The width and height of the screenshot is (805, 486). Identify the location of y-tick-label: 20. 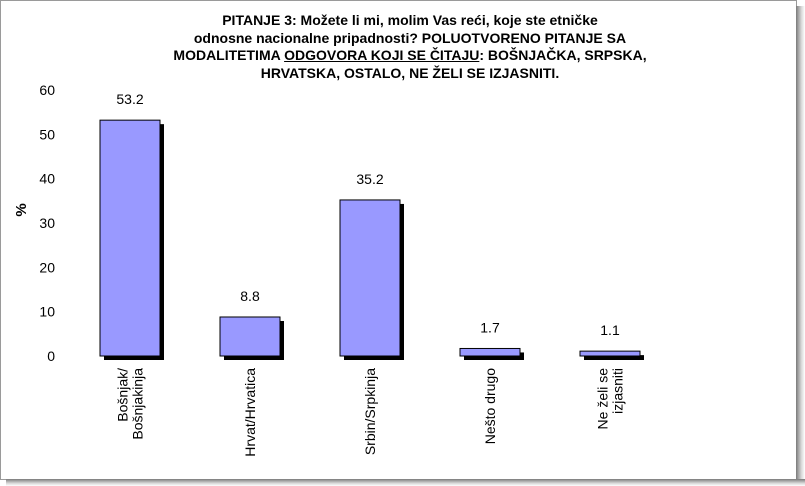
(47, 267).